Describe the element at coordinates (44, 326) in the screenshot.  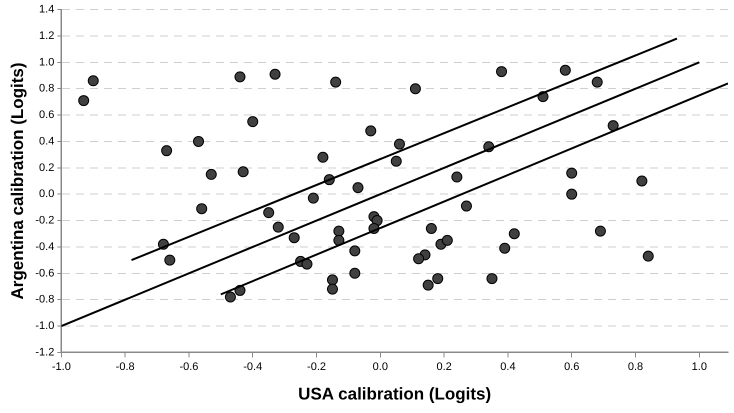
I see `y-tick-label: -1.0` at that location.